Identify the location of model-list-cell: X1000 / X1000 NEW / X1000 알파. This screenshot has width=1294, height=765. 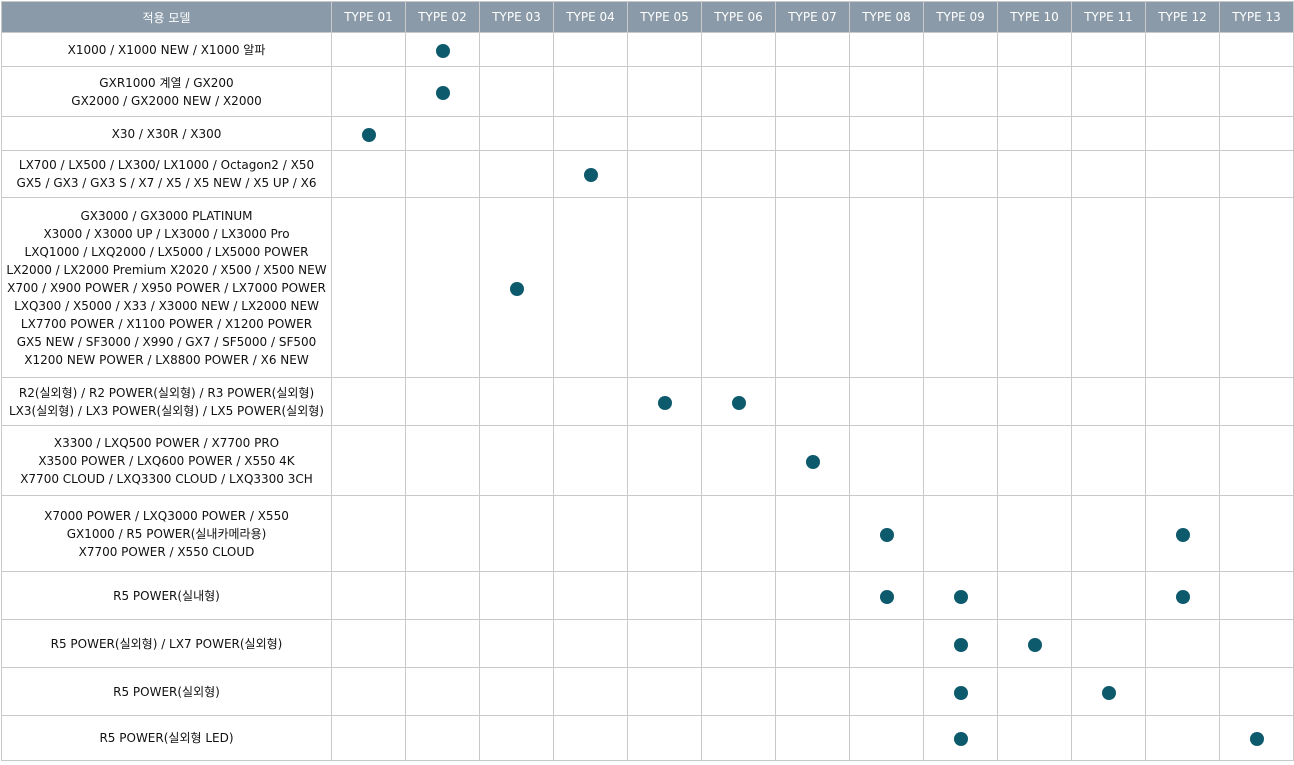
(166, 49).